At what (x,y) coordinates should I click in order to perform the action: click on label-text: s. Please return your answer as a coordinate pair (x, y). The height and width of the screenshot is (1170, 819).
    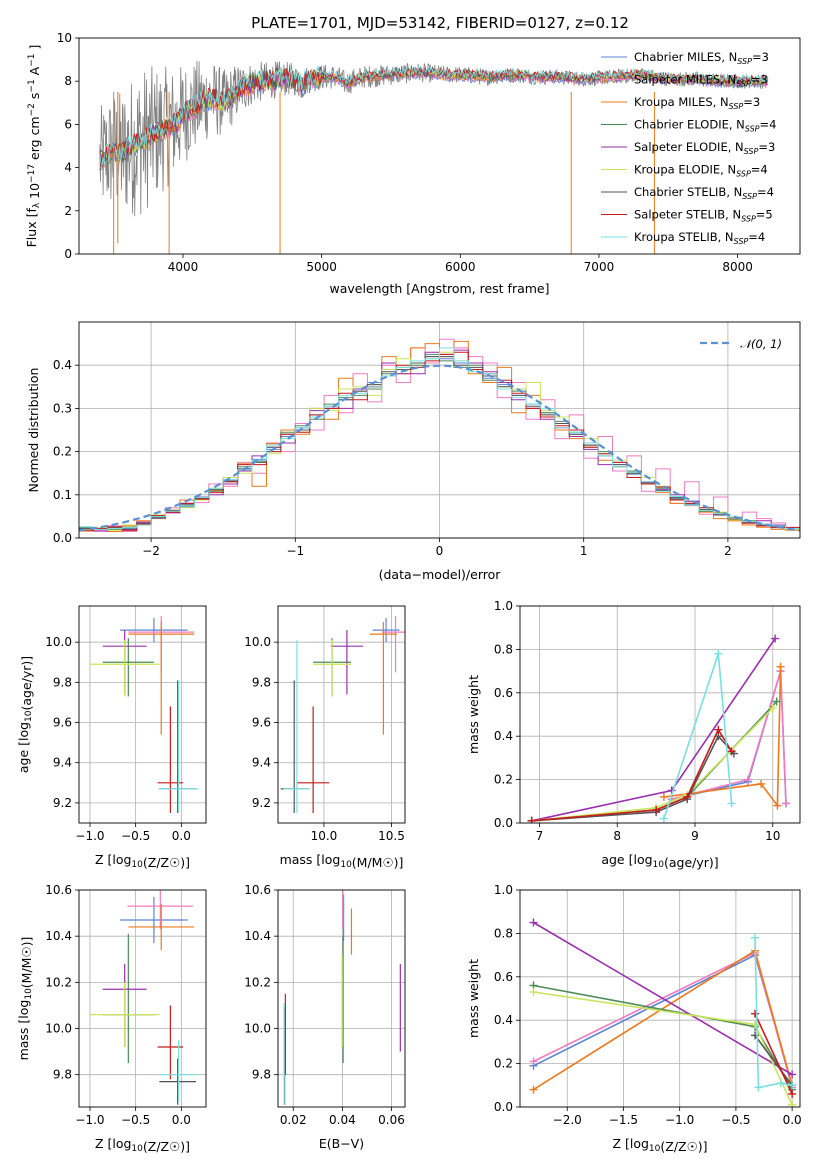
    Looking at the image, I should click on (34, 96).